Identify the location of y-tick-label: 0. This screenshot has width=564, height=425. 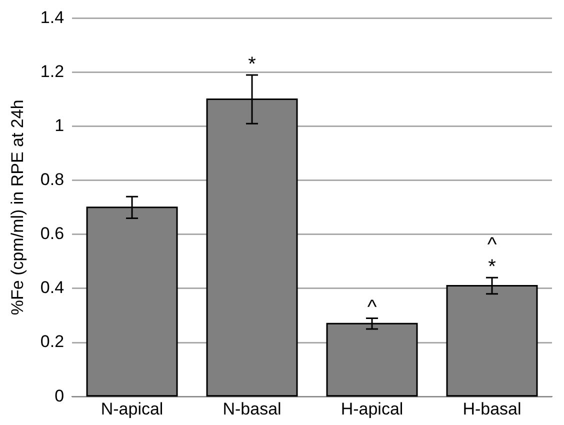
(59, 396).